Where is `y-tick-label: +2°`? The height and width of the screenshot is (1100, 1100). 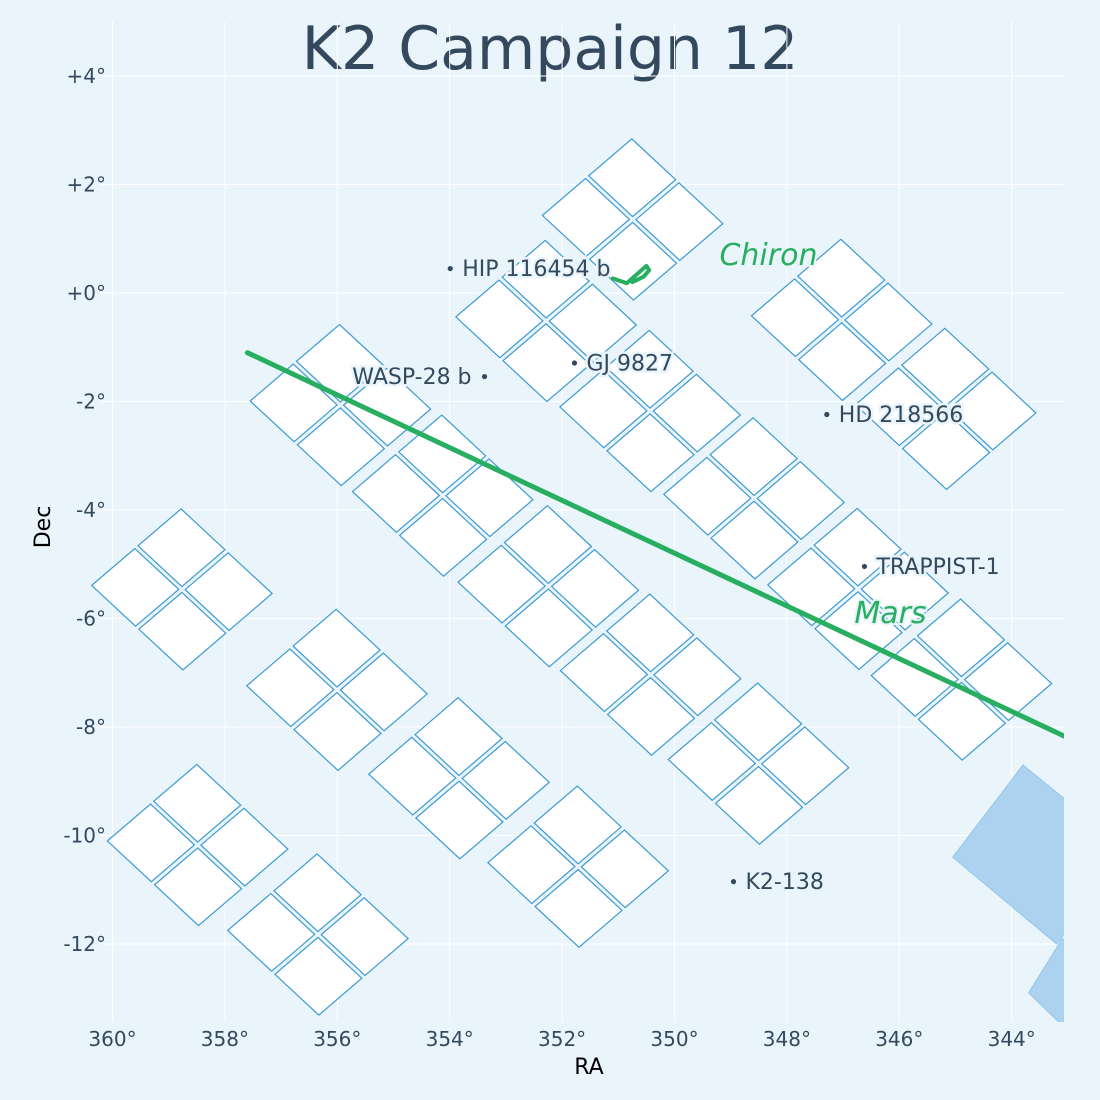
y-tick-label: +2° is located at coordinates (86, 185).